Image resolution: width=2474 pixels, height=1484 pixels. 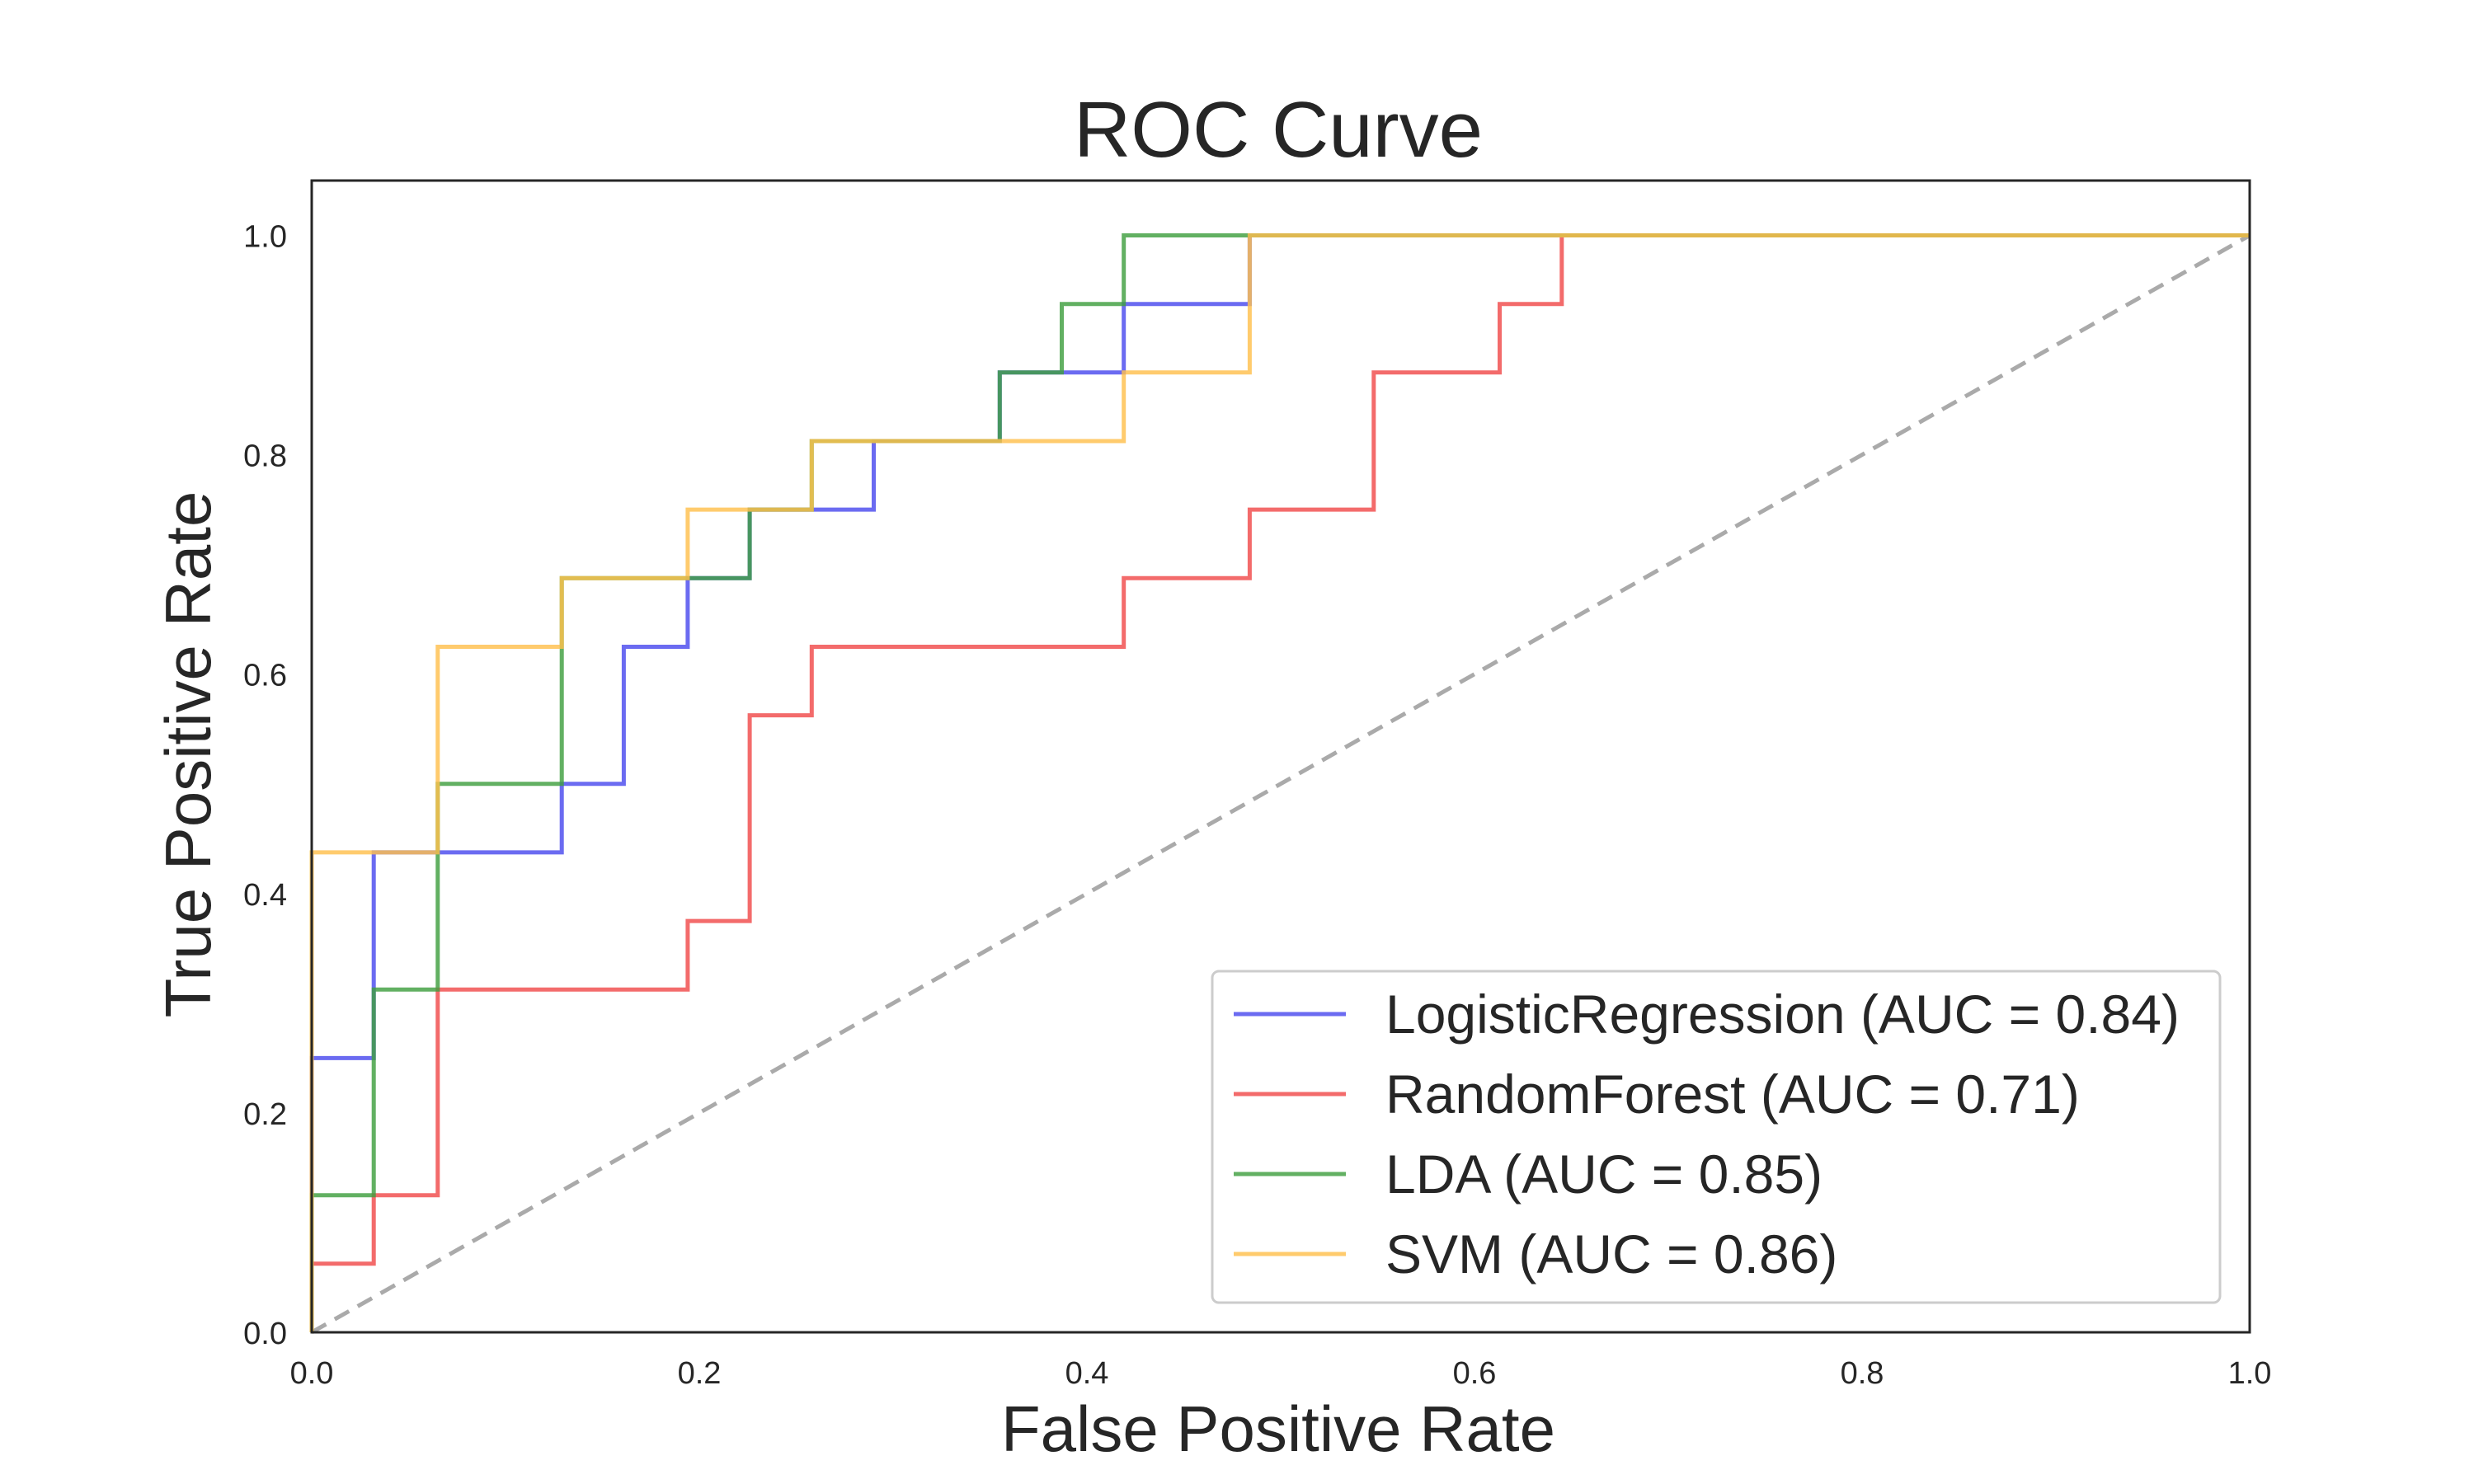 What do you see at coordinates (1278, 1428) in the screenshot?
I see `x-axis-label: False Positive Rate` at bounding box center [1278, 1428].